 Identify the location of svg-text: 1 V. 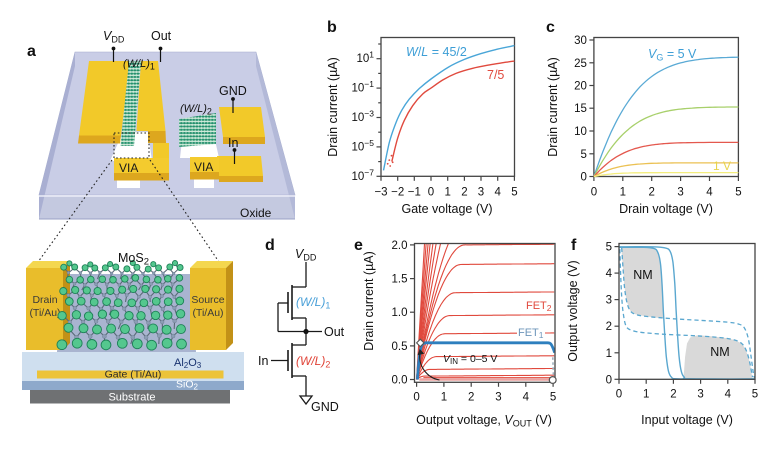
(722, 166).